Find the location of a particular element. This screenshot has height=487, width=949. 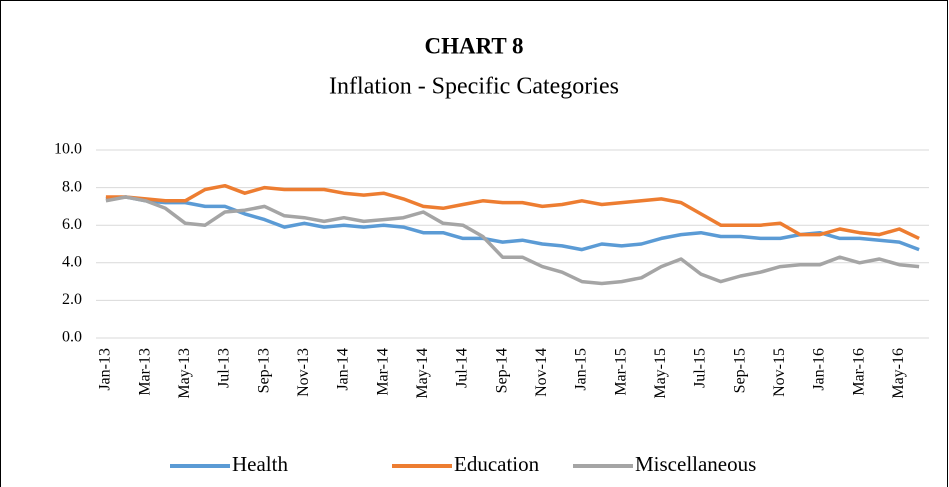

x-tick-label: Sep-13 is located at coordinates (263, 370).